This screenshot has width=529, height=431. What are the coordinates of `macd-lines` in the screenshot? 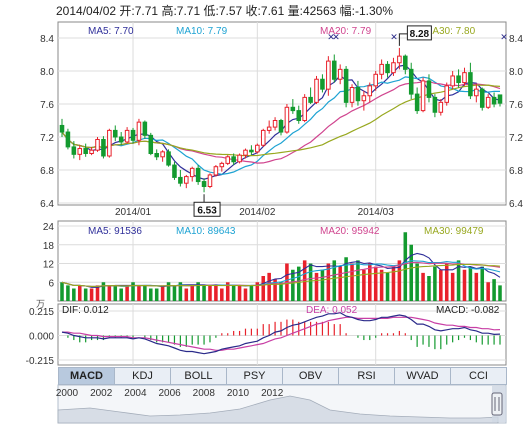 It's located at (281, 333).